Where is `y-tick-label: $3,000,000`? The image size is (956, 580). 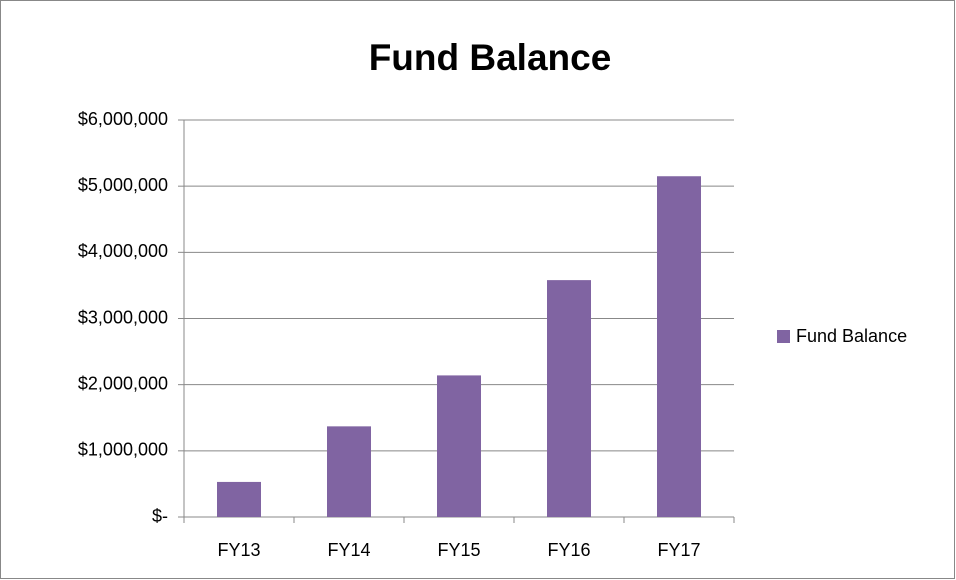 y-tick-label: $3,000,000 is located at coordinates (123, 317).